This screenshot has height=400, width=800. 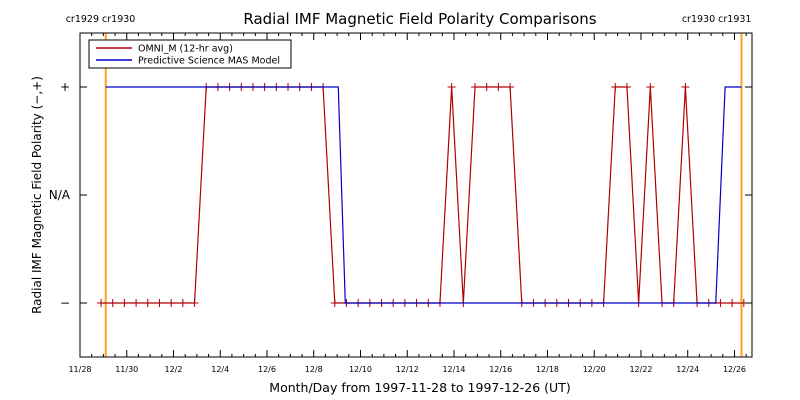 What do you see at coordinates (687, 369) in the screenshot?
I see `x-tick-label: 12/24` at bounding box center [687, 369].